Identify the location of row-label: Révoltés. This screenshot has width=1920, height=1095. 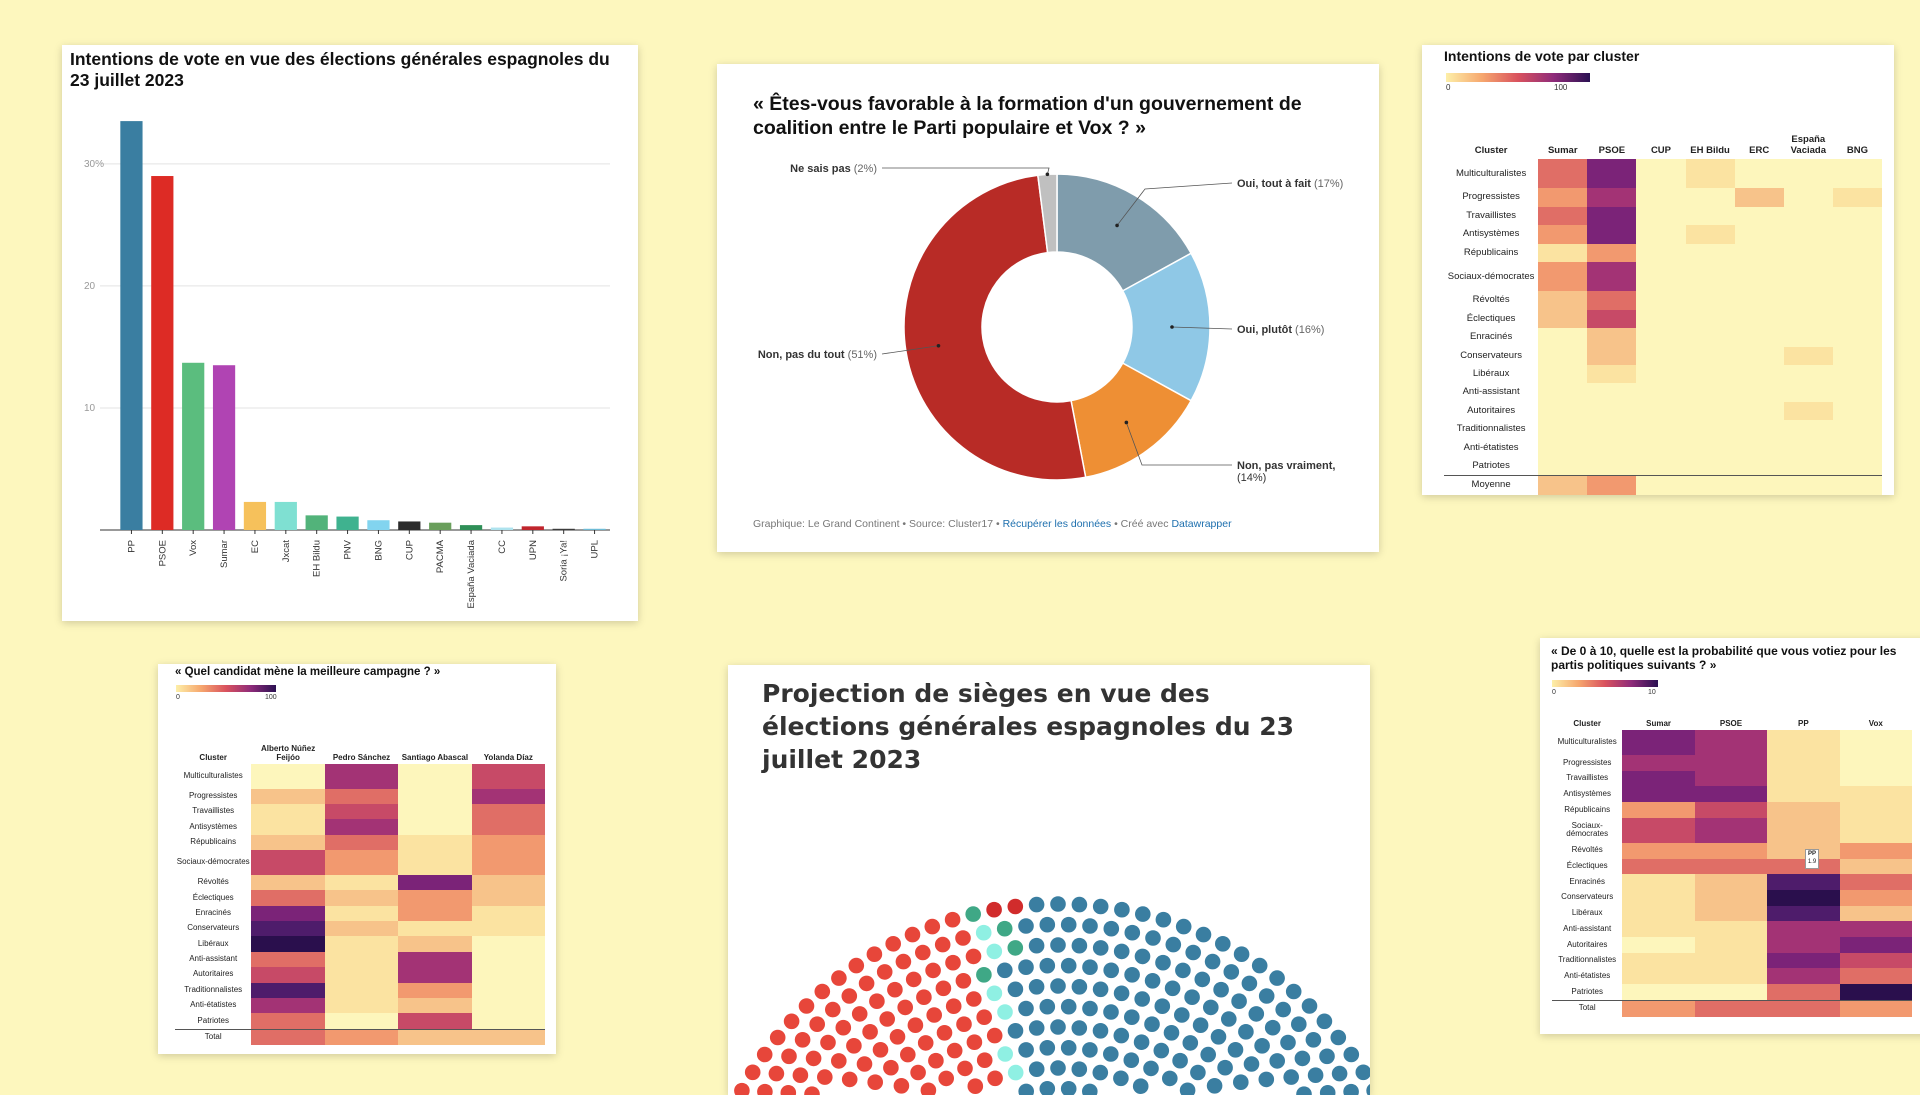
(1587, 851).